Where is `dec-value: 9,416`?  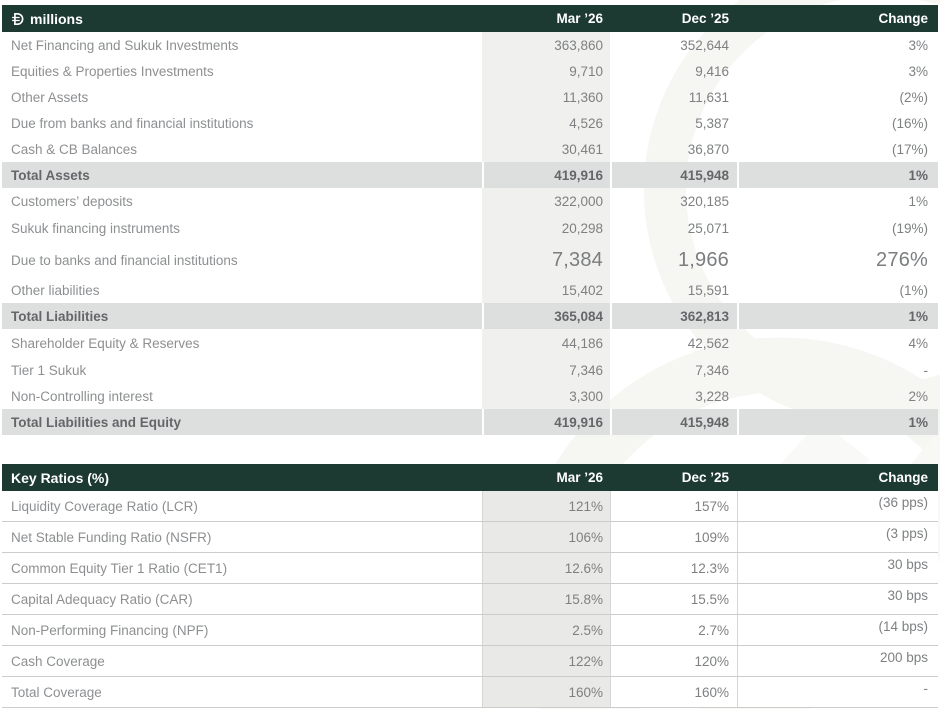
dec-value: 9,416 is located at coordinates (712, 71).